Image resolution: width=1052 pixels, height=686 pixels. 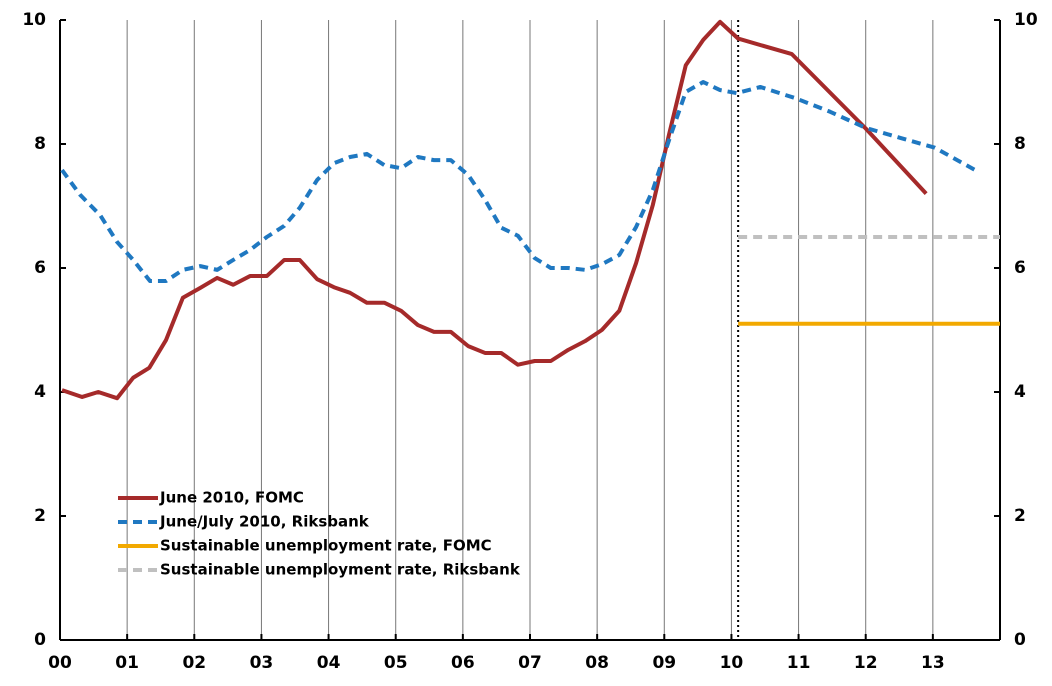 I want to click on x-tick-label: 07, so click(x=530, y=663).